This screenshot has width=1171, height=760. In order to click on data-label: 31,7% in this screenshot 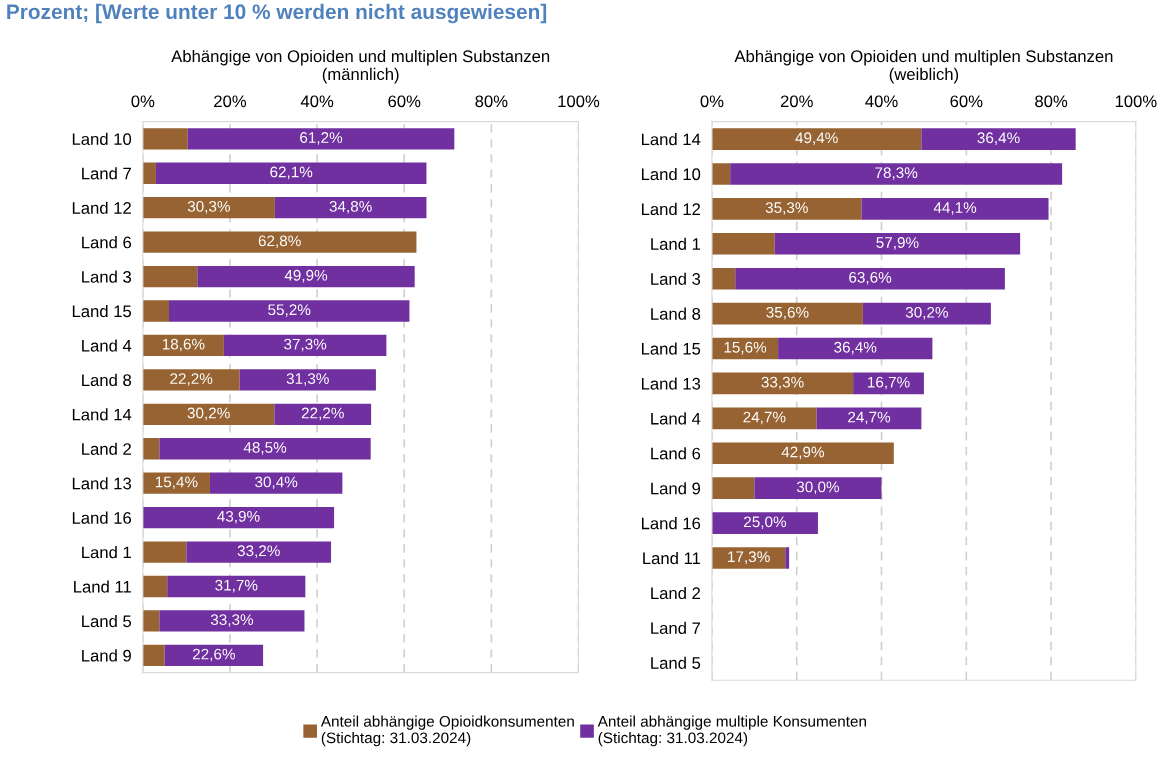, I will do `click(236, 586)`.